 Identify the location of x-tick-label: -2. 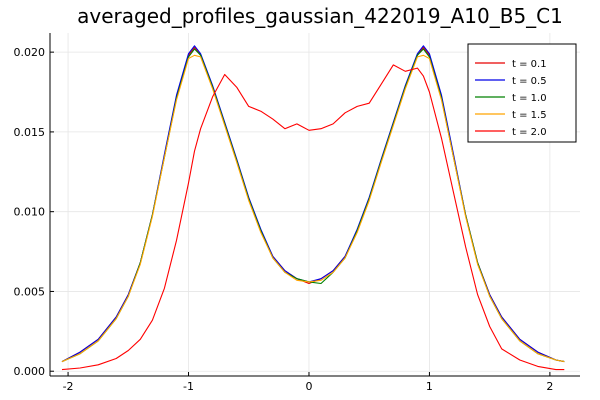
(68, 386).